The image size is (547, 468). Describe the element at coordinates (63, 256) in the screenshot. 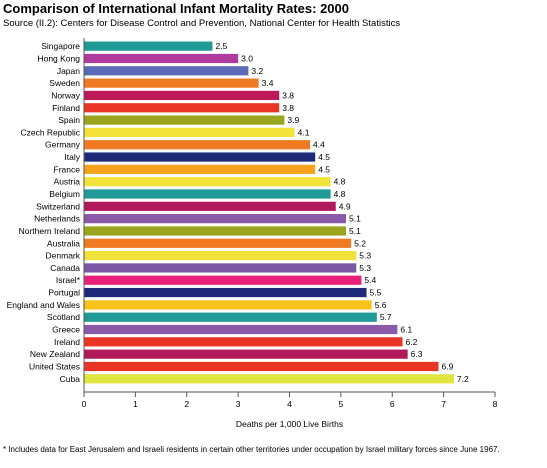

I see `category-label: Denmark` at that location.